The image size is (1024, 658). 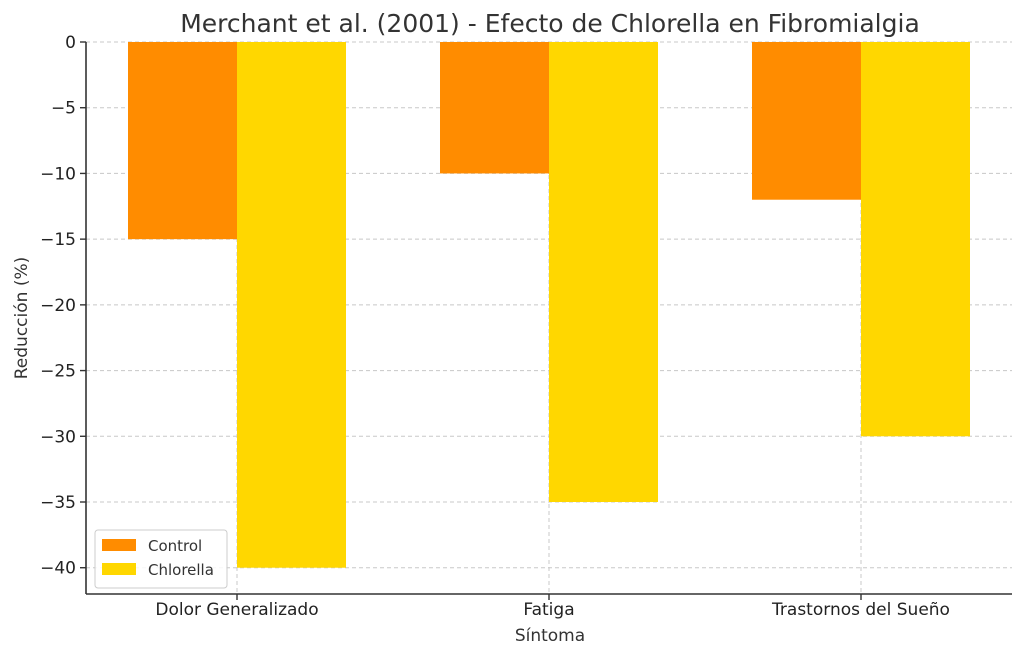 What do you see at coordinates (22, 318) in the screenshot?
I see `y-axis-label: Reducción (%)` at bounding box center [22, 318].